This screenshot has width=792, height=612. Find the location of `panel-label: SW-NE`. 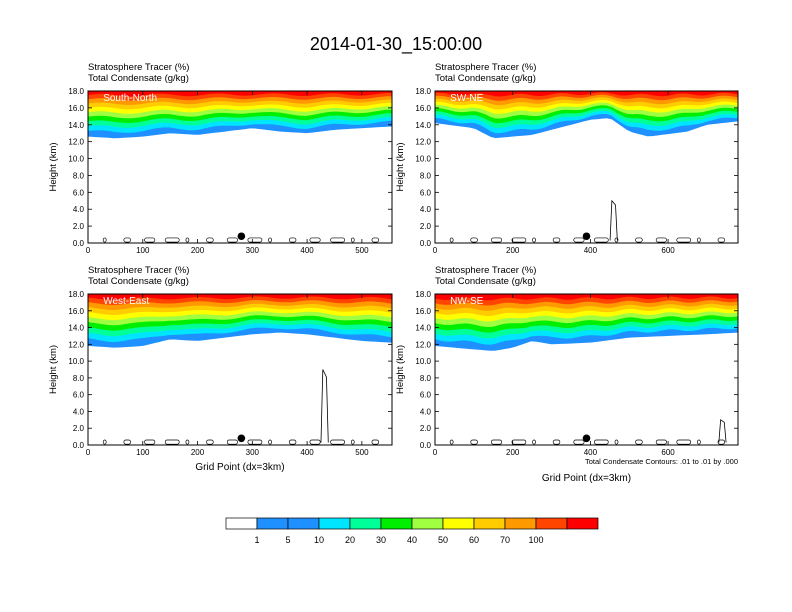

panel-label: SW-NE is located at coordinates (466, 98).